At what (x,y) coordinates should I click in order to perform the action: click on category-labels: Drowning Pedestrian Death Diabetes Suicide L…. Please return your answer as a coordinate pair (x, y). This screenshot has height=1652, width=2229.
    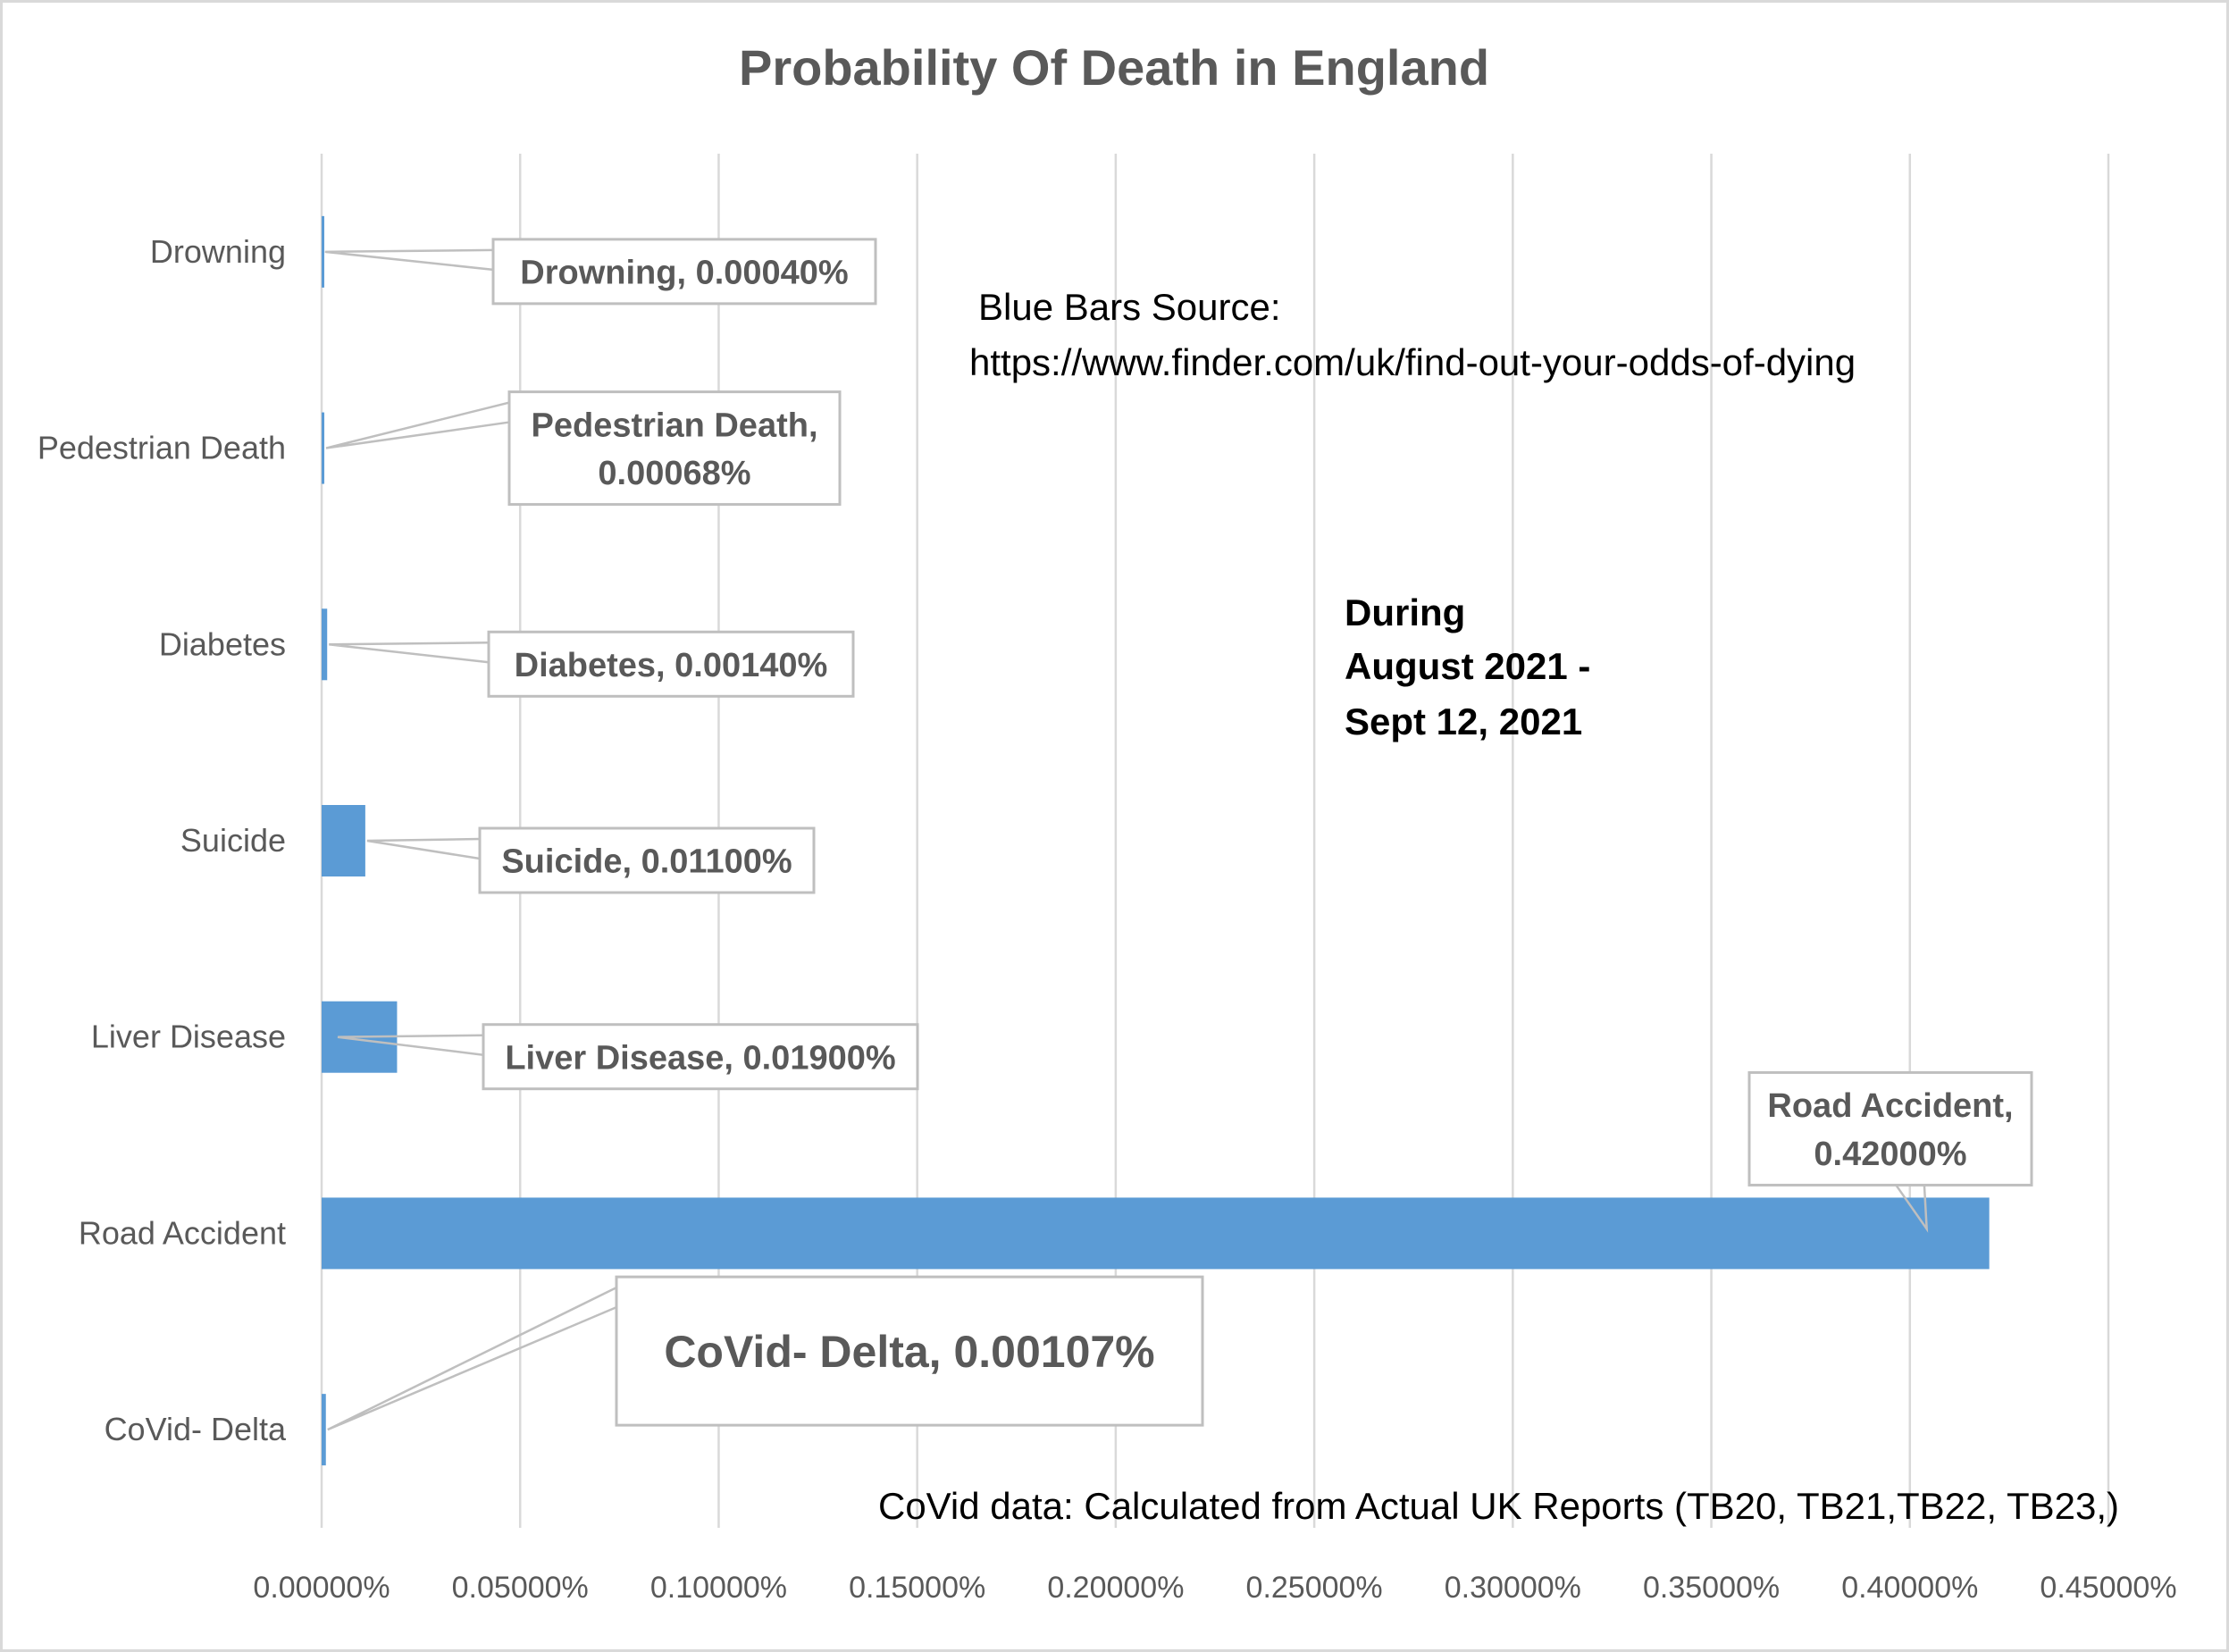
    Looking at the image, I should click on (162, 840).